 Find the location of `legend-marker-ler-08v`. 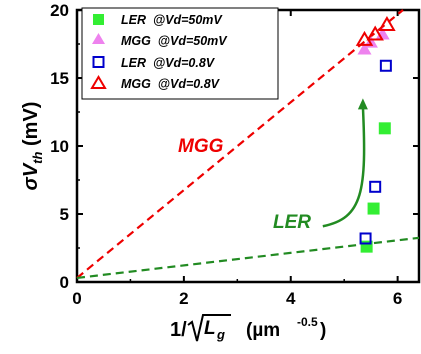

legend-marker-ler-08v is located at coordinates (98, 62).